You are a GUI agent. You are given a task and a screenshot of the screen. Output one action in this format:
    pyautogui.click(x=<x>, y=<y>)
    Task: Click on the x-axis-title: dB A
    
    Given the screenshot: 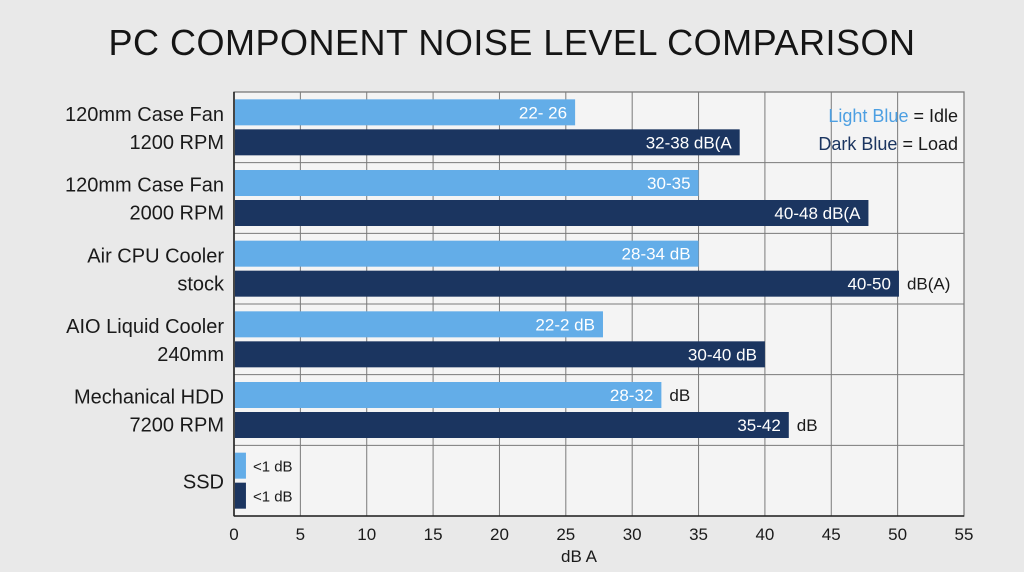 What is the action you would take?
    pyautogui.click(x=579, y=556)
    